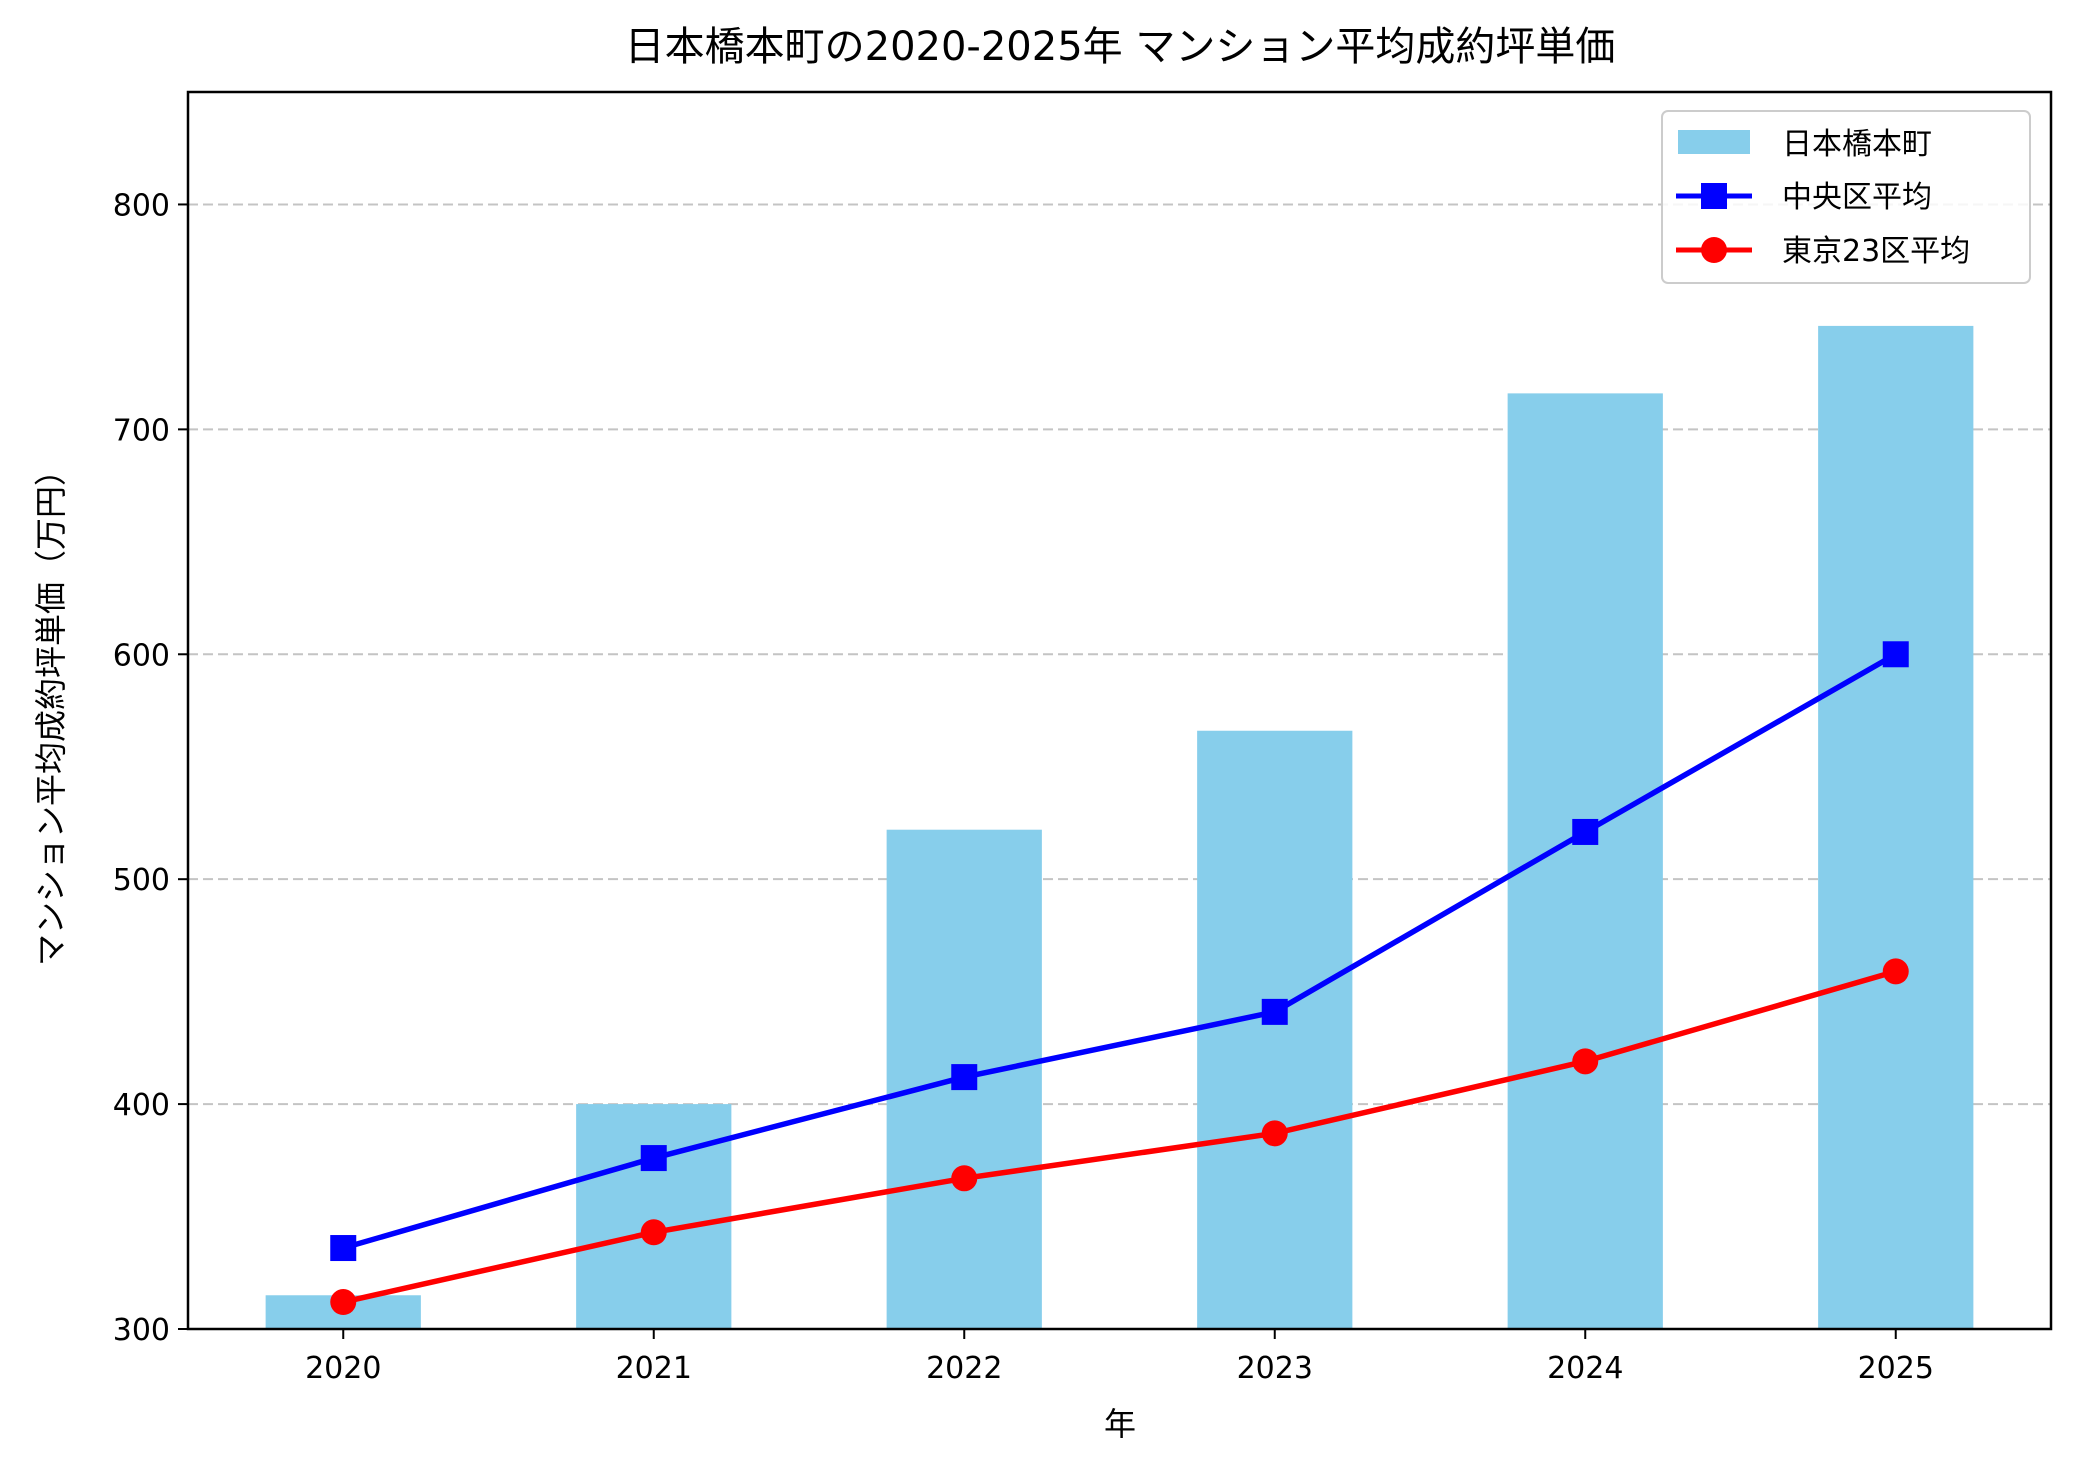 The width and height of the screenshot is (2079, 1474). What do you see at coordinates (1857, 197) in the screenshot?
I see `legend-label-chuo: 中央区平均` at bounding box center [1857, 197].